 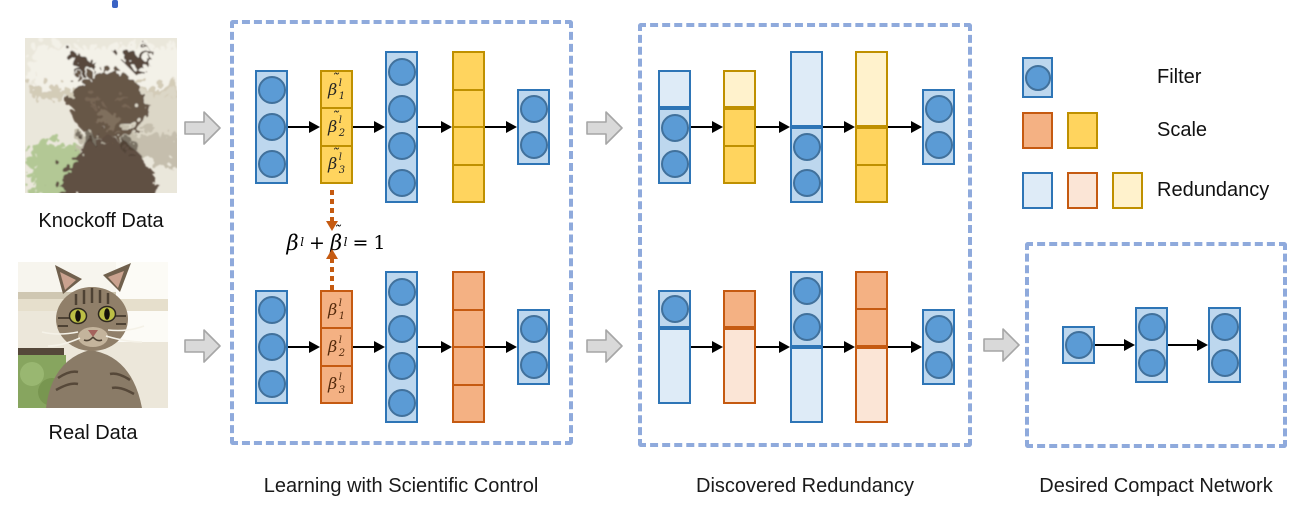 I want to click on stage3-caption: Desired Compact Network, so click(x=1156, y=486).